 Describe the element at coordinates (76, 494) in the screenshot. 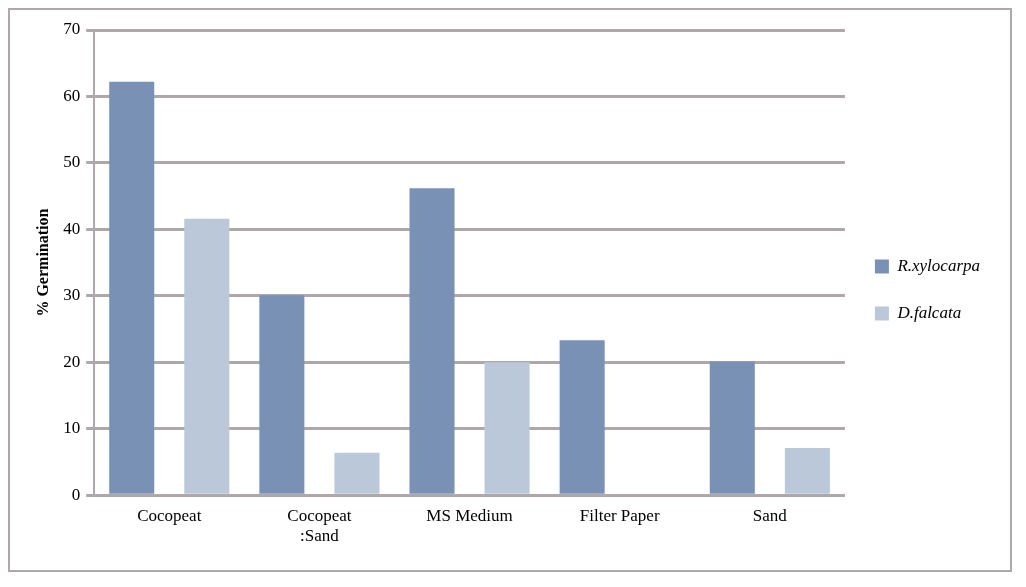

I see `y-tick-label: 0` at that location.